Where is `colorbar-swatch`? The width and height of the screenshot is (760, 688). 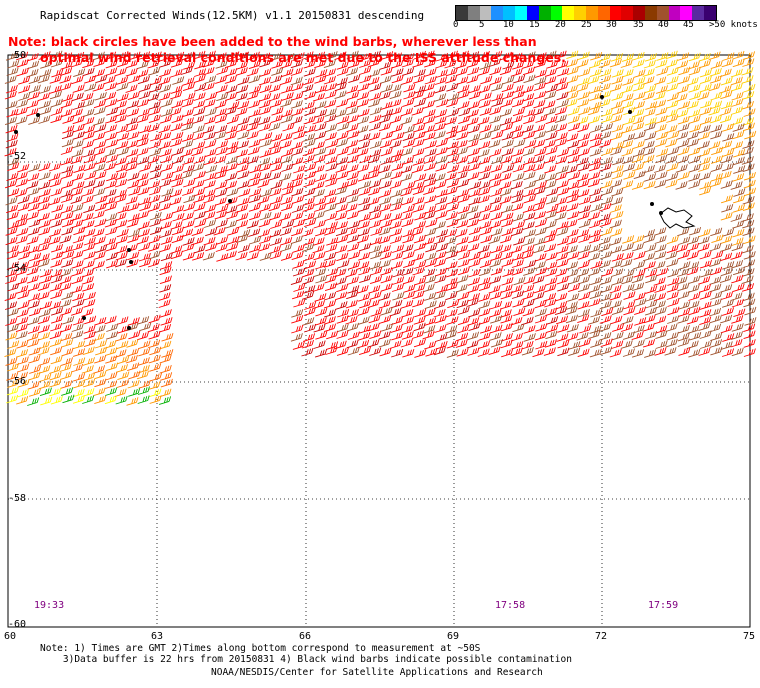
colorbar-swatch is located at coordinates (674, 13).